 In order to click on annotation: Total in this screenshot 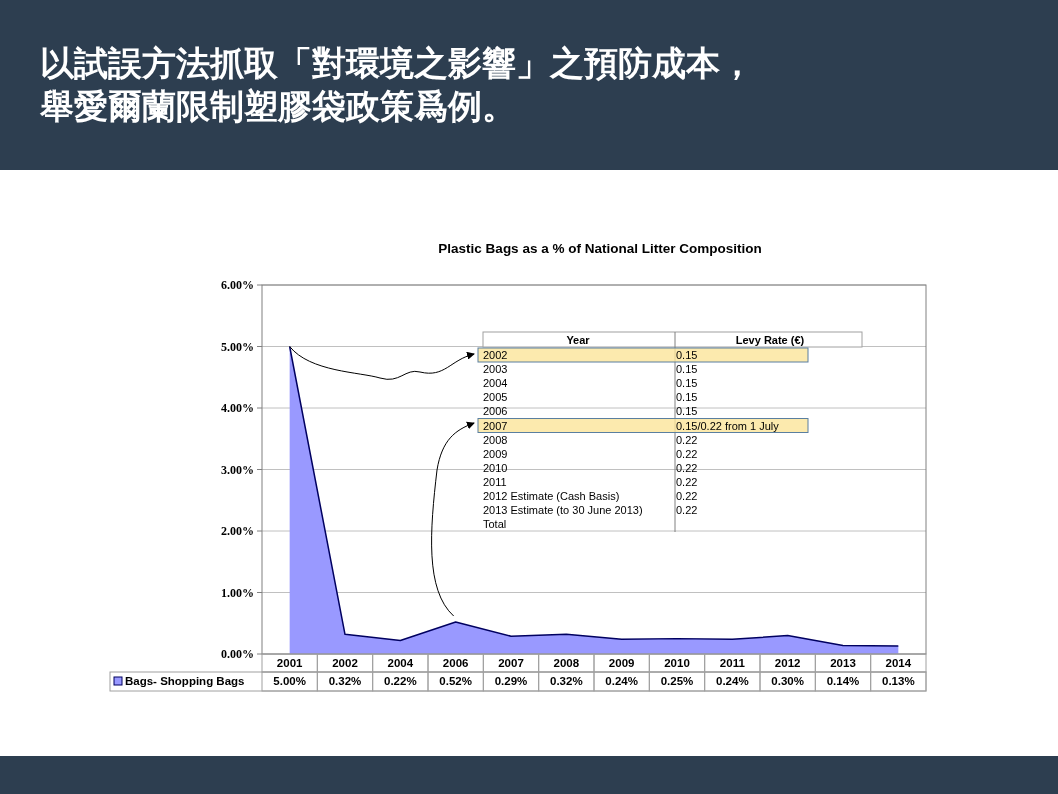, I will do `click(495, 524)`.